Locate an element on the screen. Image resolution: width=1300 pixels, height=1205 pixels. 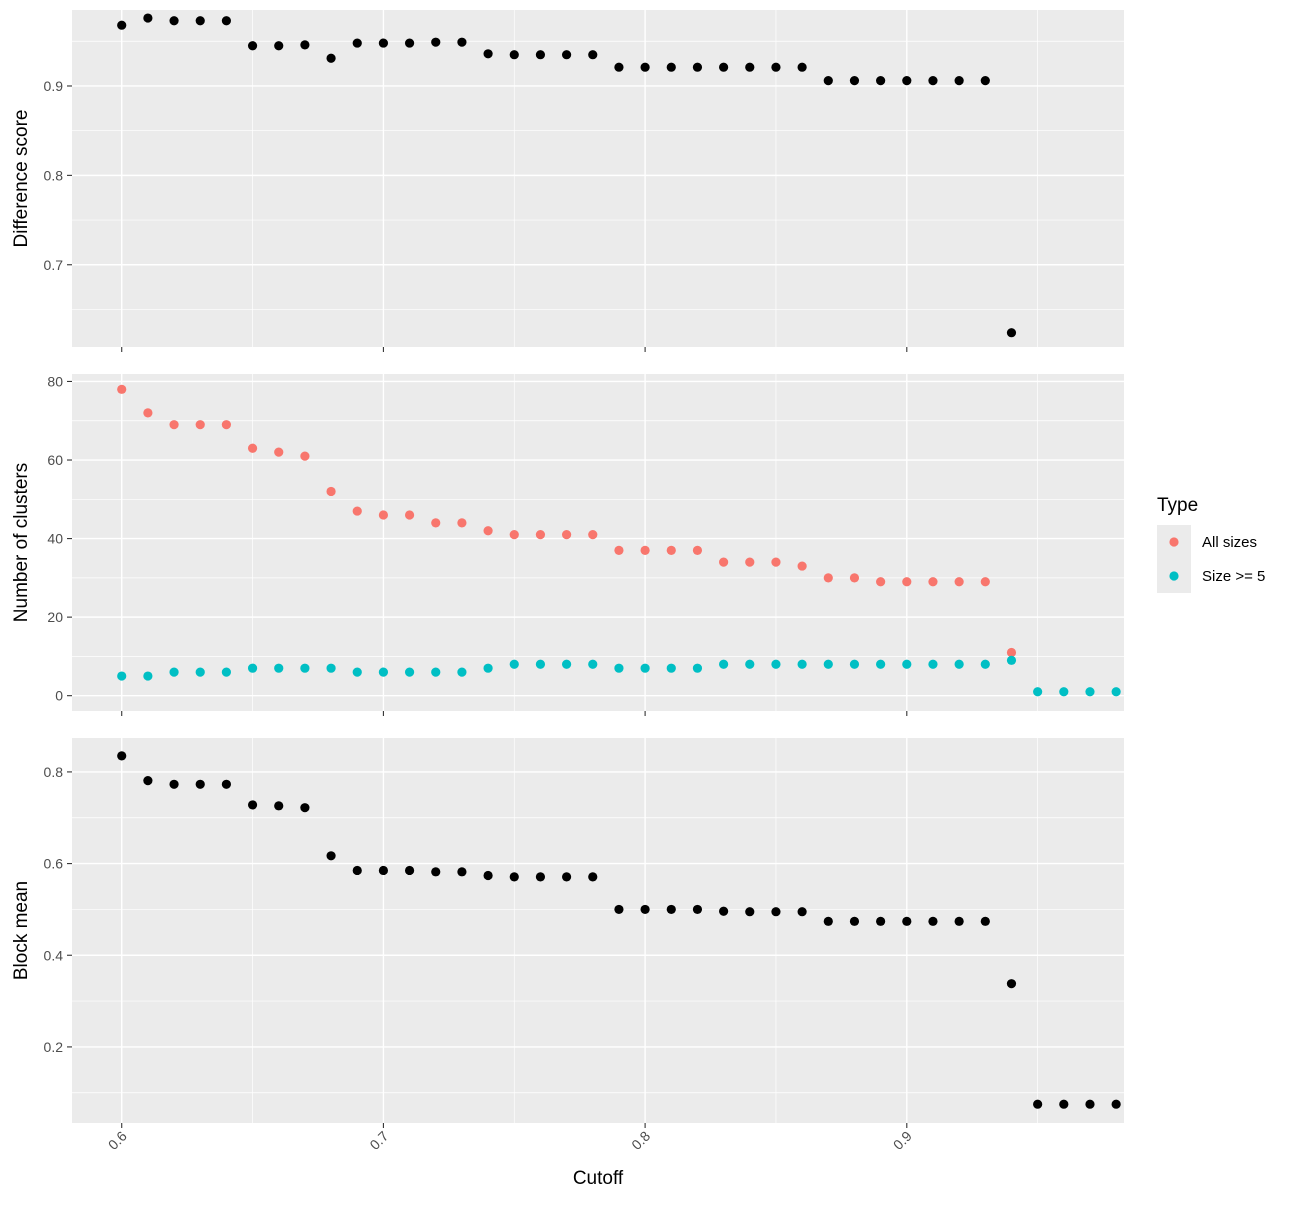
y-tick-label: 0.2 is located at coordinates (54, 1047).